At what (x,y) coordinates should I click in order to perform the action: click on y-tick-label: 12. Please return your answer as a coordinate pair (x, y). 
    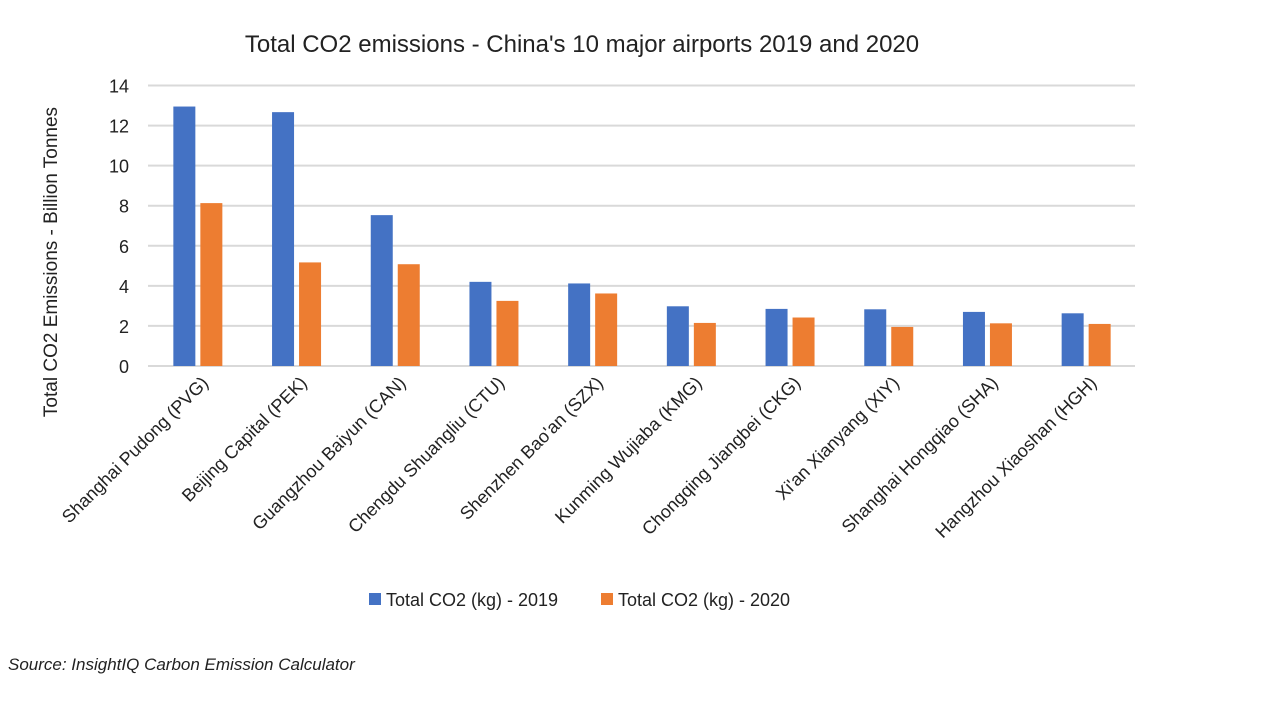
    Looking at the image, I should click on (119, 127).